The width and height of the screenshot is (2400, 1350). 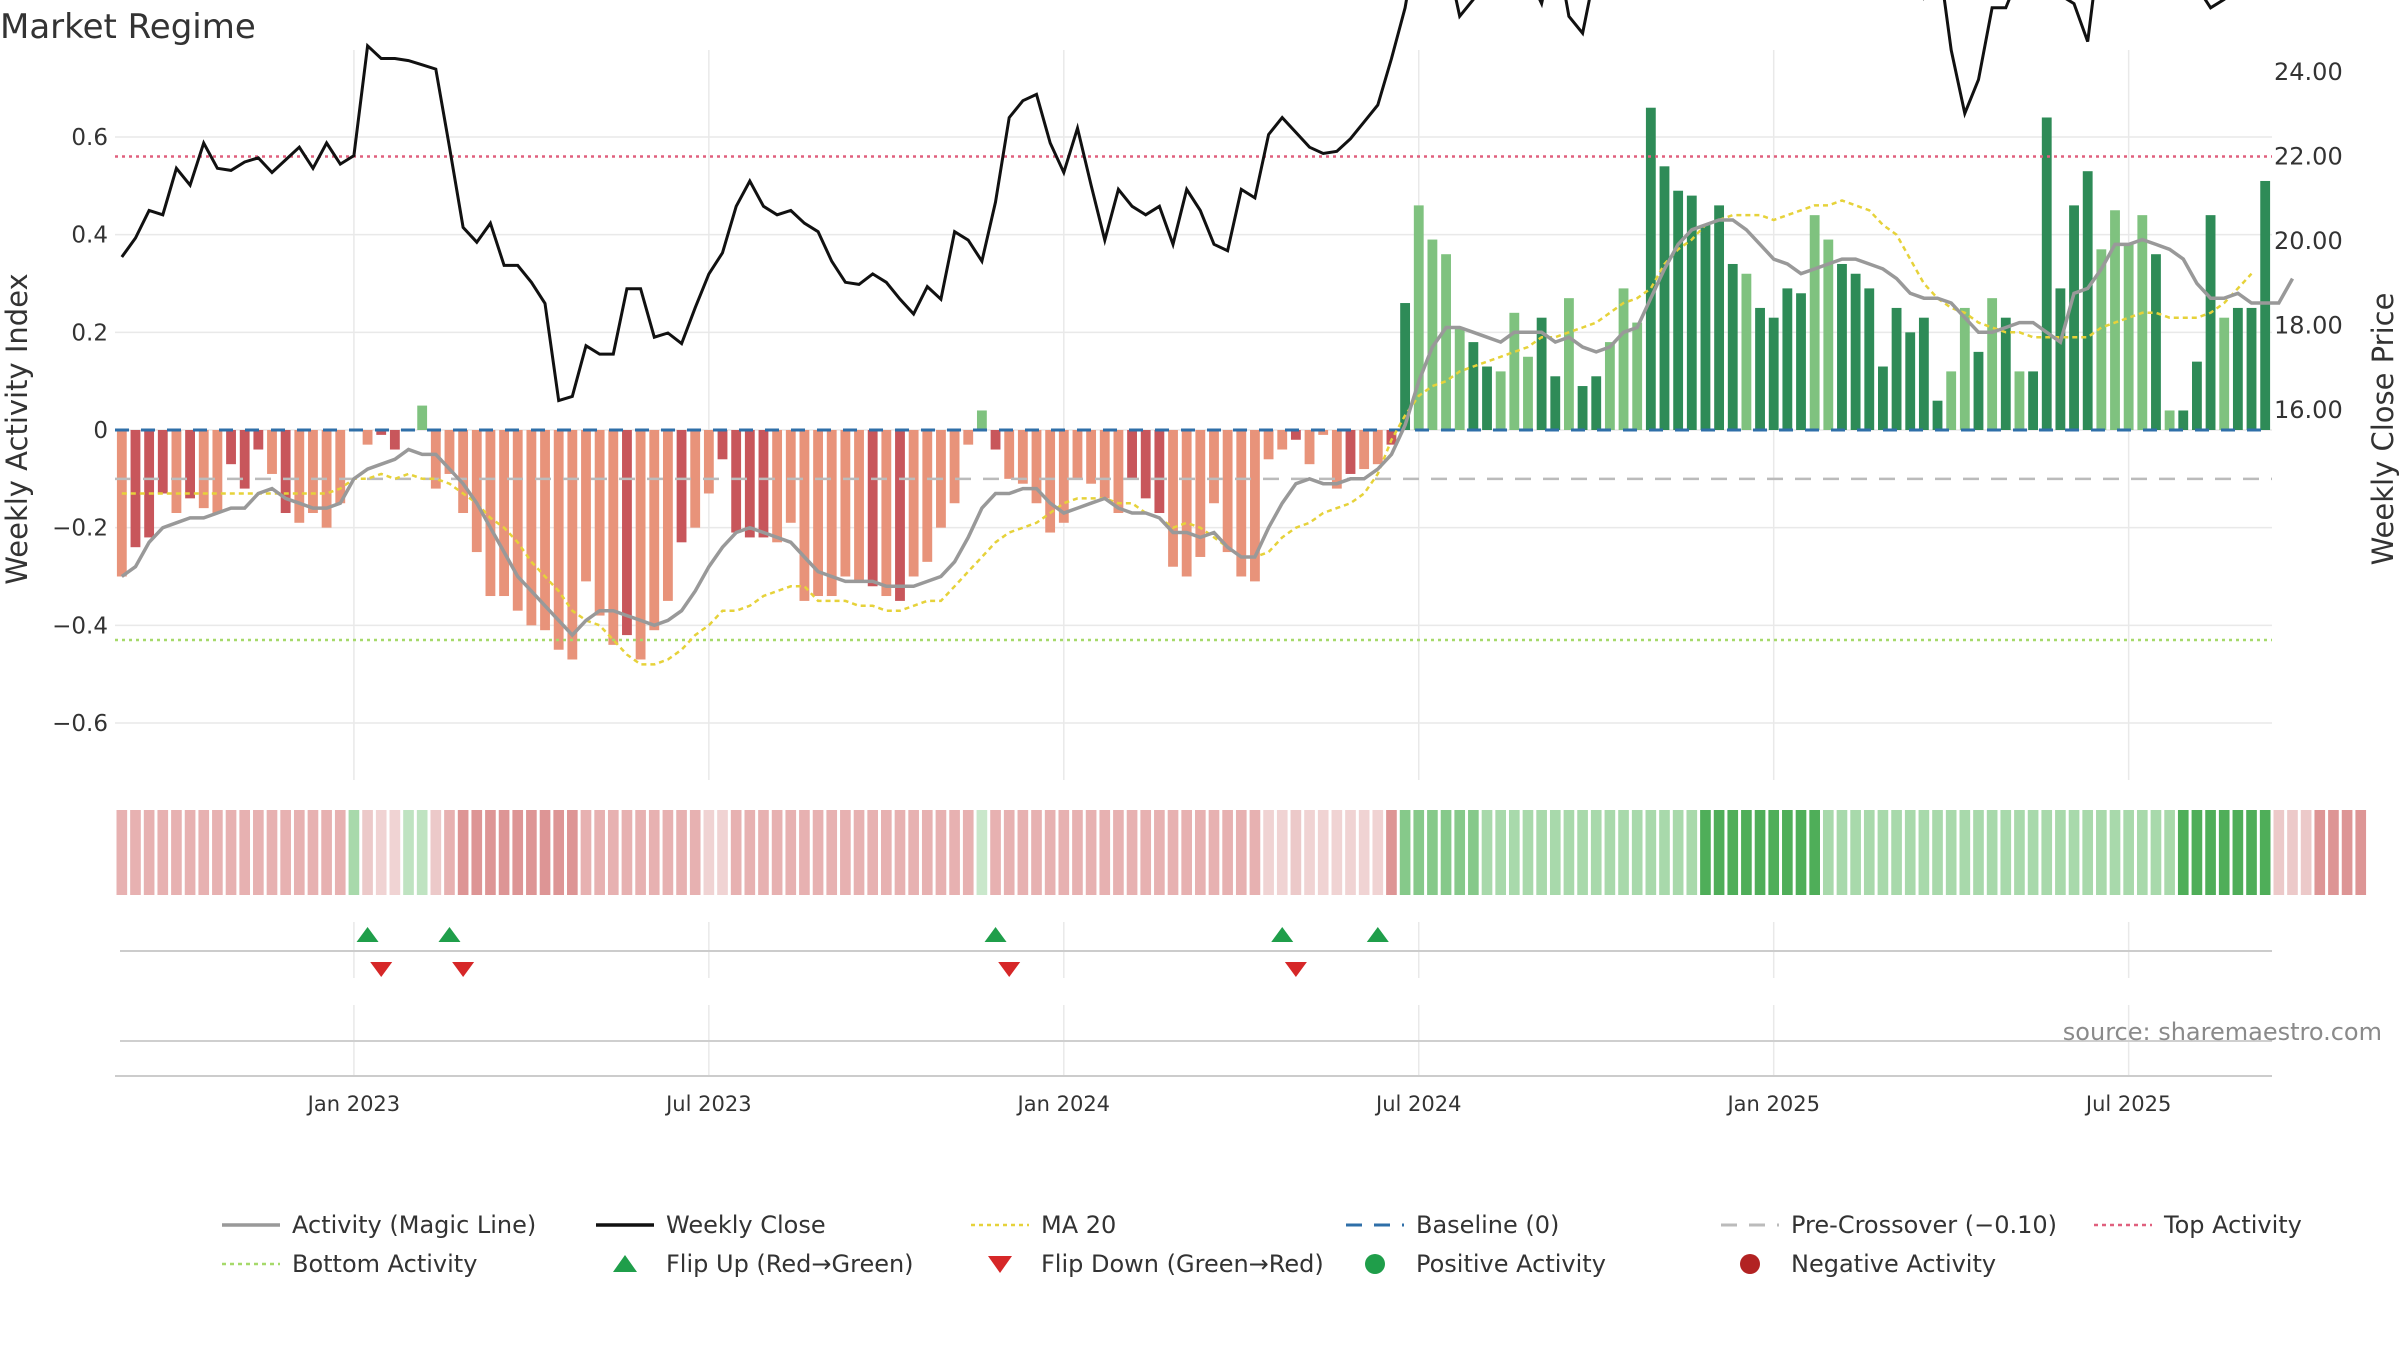 What do you see at coordinates (1452, 1225) in the screenshot?
I see `legend-item: Baseline (0)` at bounding box center [1452, 1225].